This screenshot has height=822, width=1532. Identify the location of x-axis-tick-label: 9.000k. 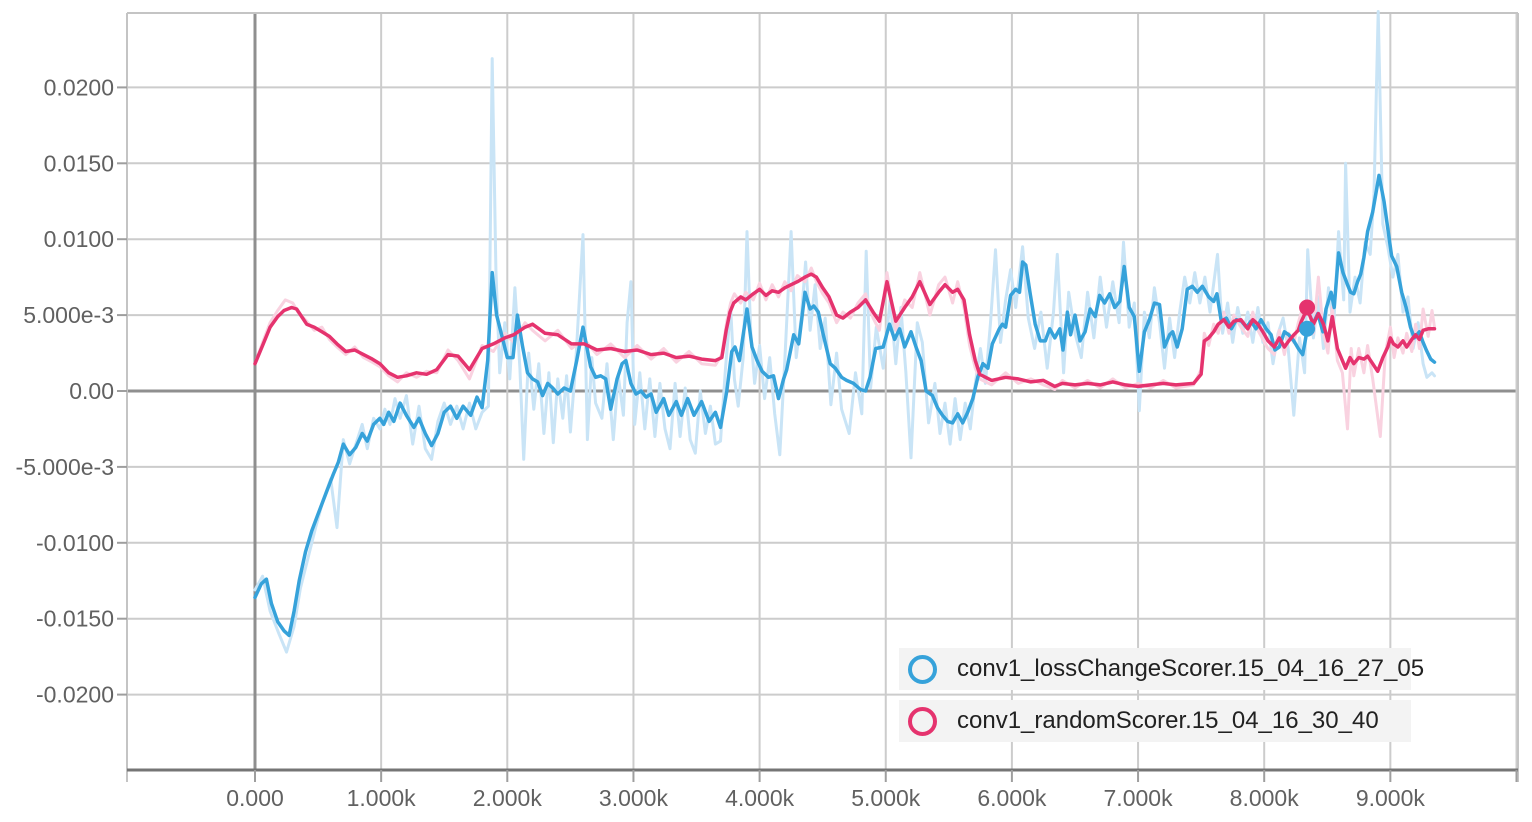
(1391, 798).